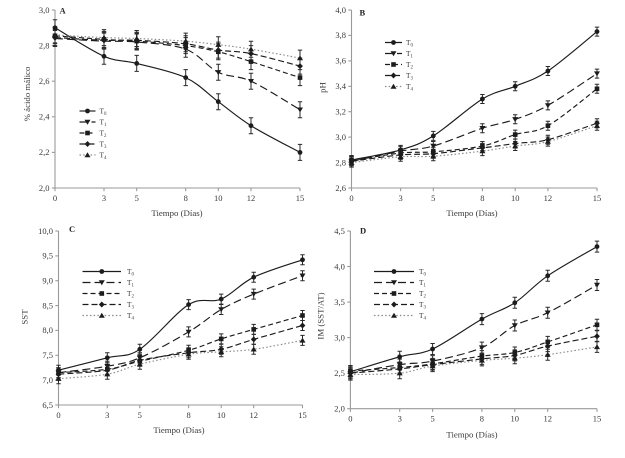  Describe the element at coordinates (45, 231) in the screenshot. I see `svg-text: 10,0` at that location.